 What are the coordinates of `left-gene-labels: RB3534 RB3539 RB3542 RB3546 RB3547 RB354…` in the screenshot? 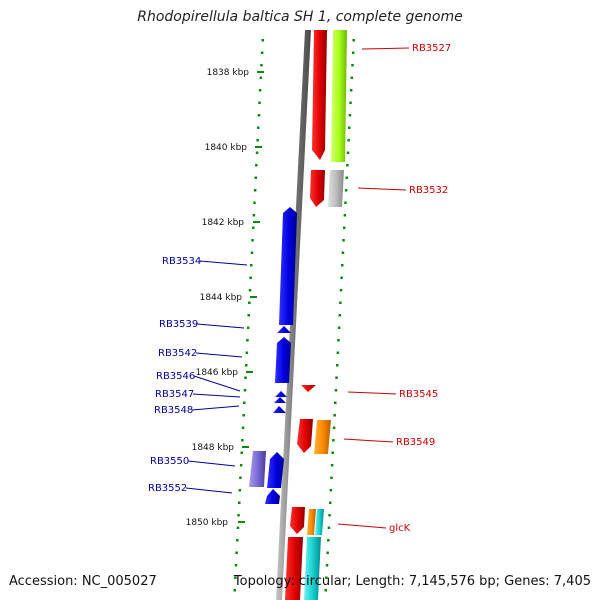 It's located at (198, 375).